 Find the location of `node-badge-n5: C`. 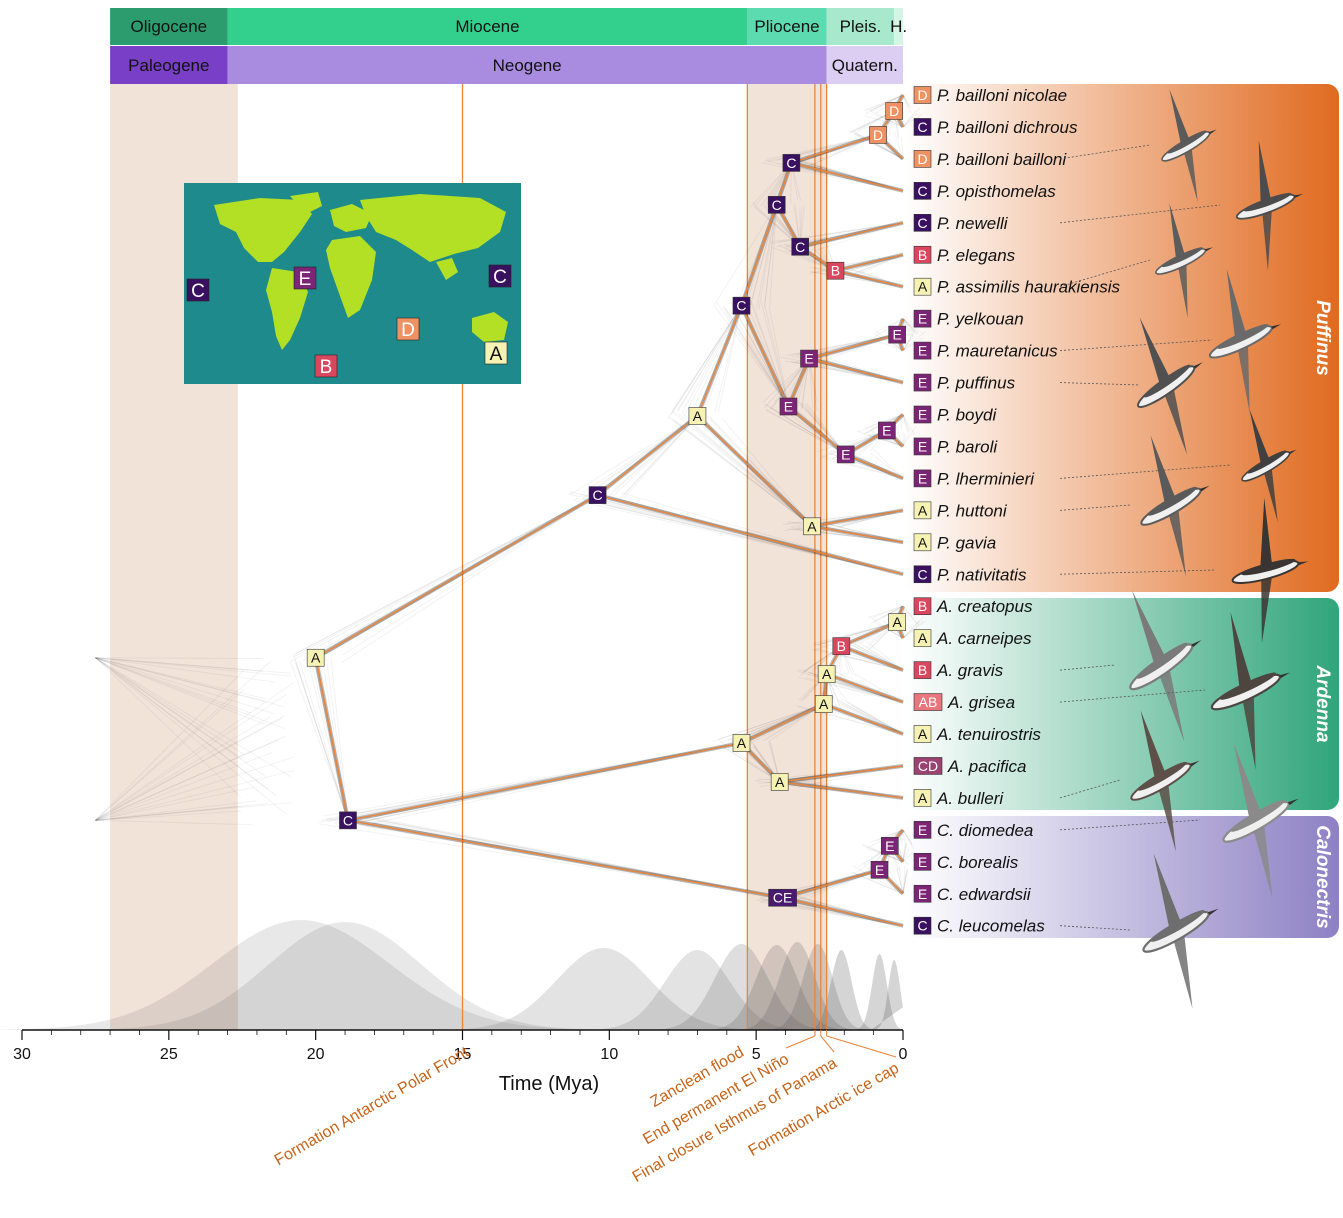

node-badge-n5: C is located at coordinates (776, 204).